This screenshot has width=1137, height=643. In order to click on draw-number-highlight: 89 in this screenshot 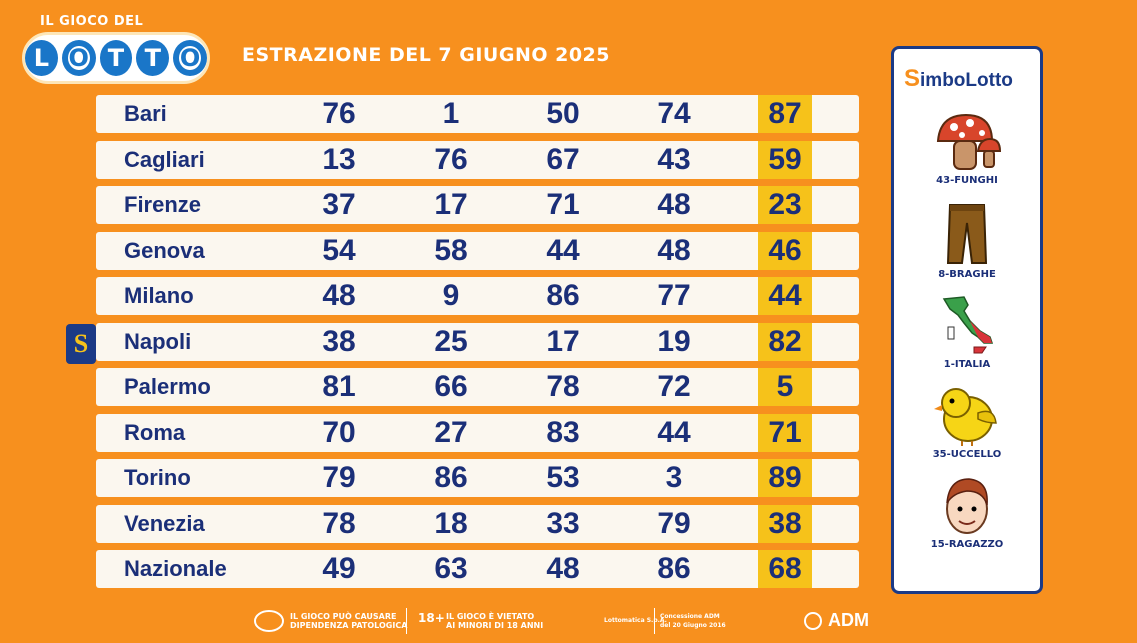, I will do `click(785, 478)`.